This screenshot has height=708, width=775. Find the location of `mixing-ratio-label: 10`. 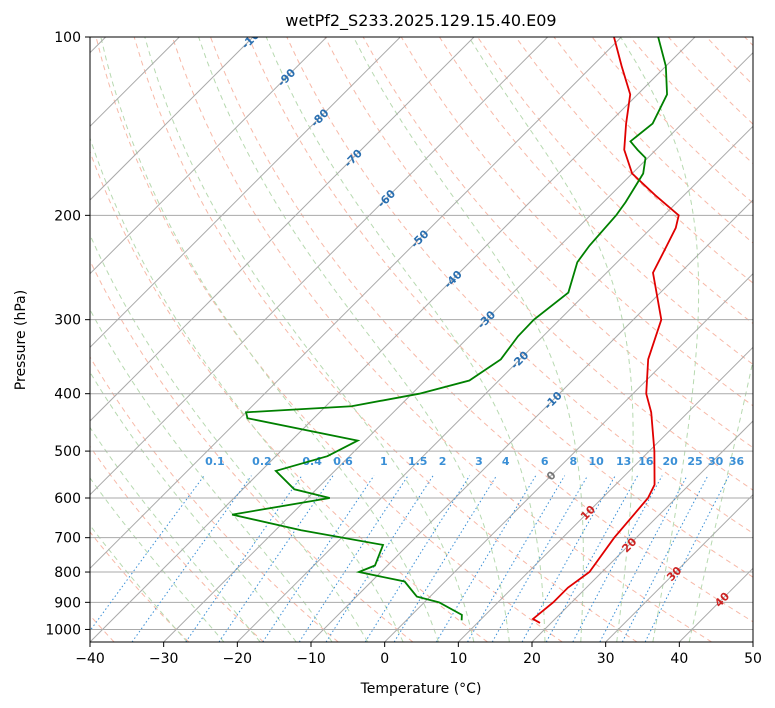

mixing-ratio-label: 10 is located at coordinates (597, 461).